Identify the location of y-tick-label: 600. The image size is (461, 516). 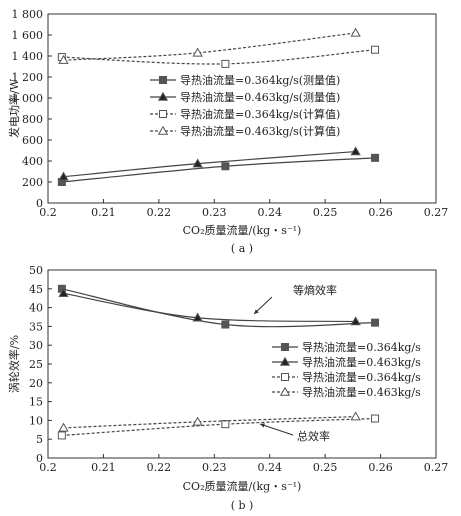
(32, 140).